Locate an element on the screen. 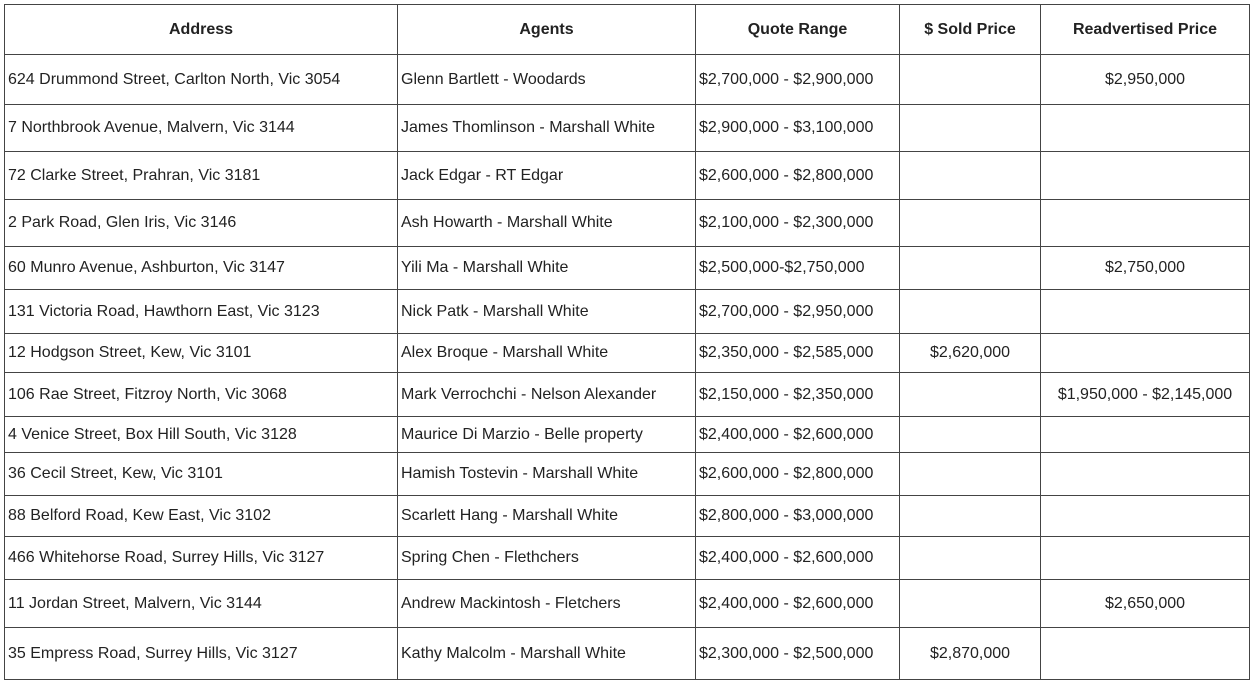 This screenshot has width=1252, height=698. table-cell: 2 Park Road, Glen Iris, Vic 3146 is located at coordinates (201, 223).